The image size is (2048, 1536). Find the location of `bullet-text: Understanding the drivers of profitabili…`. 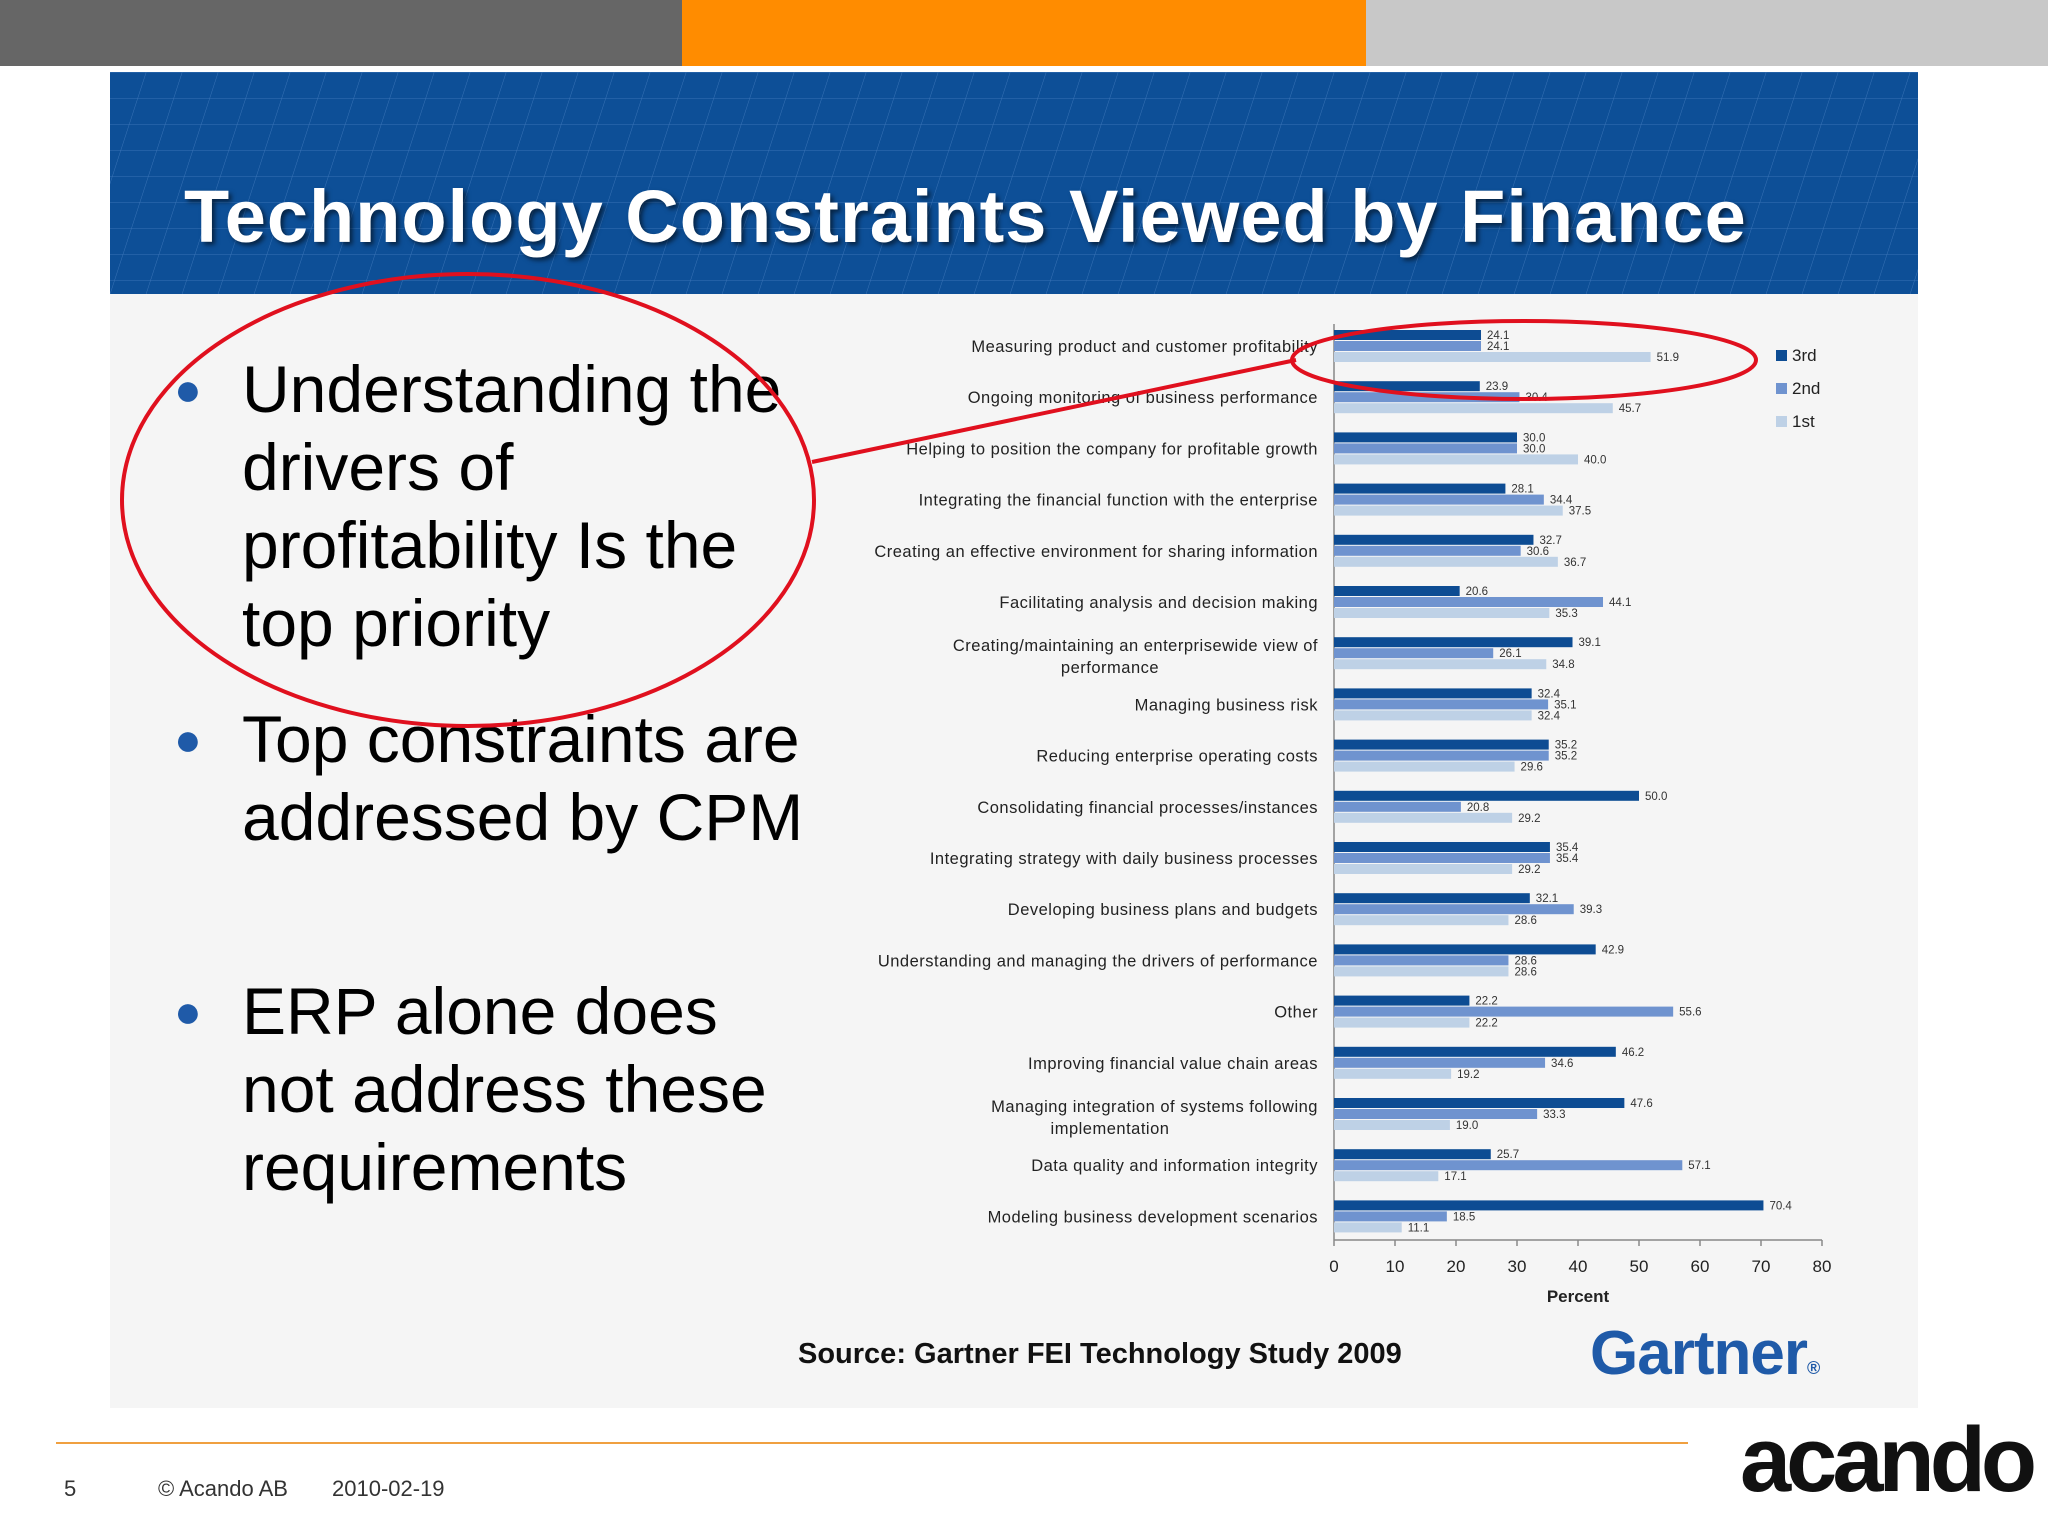

bullet-text: Understanding the drivers of profitabili… is located at coordinates (512, 506).